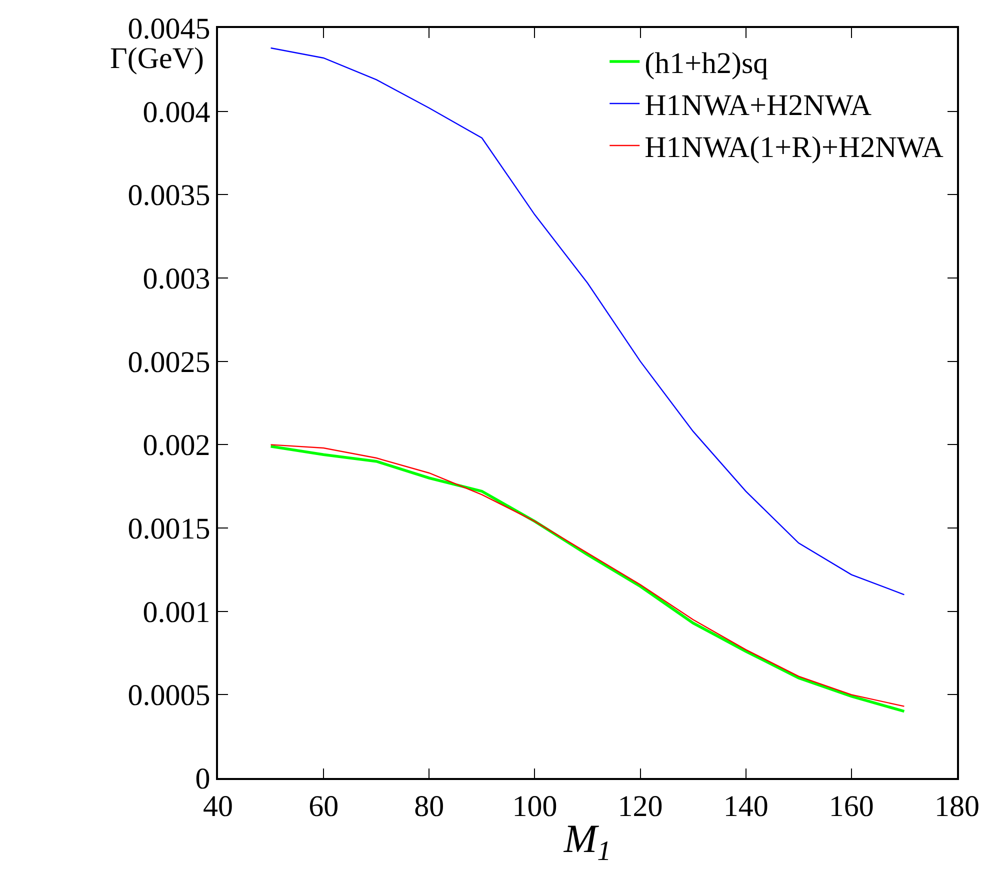 This screenshot has height=888, width=991. What do you see at coordinates (640, 806) in the screenshot?
I see `x-tick-label: 120` at bounding box center [640, 806].